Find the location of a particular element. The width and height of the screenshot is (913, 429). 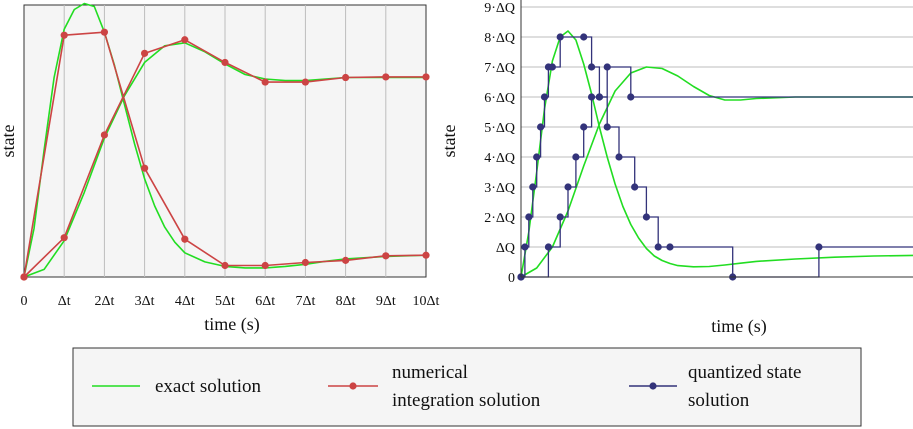

left-x-tick-label: 10Δt is located at coordinates (426, 301).